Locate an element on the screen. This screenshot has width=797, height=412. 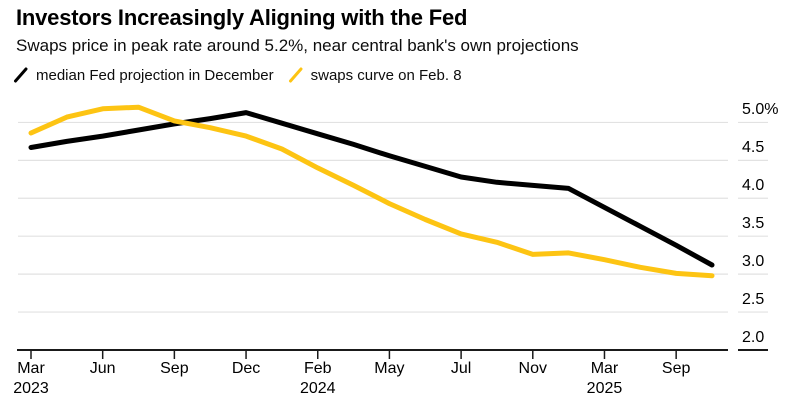
x-axis-label-month: May is located at coordinates (389, 368).